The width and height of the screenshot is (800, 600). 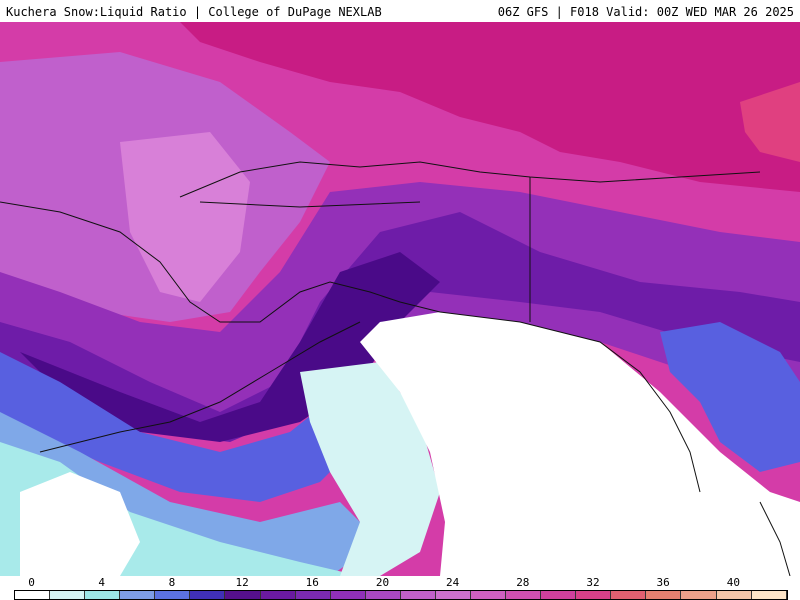 I want to click on colorbar-tick-label: 12, so click(x=242, y=582).